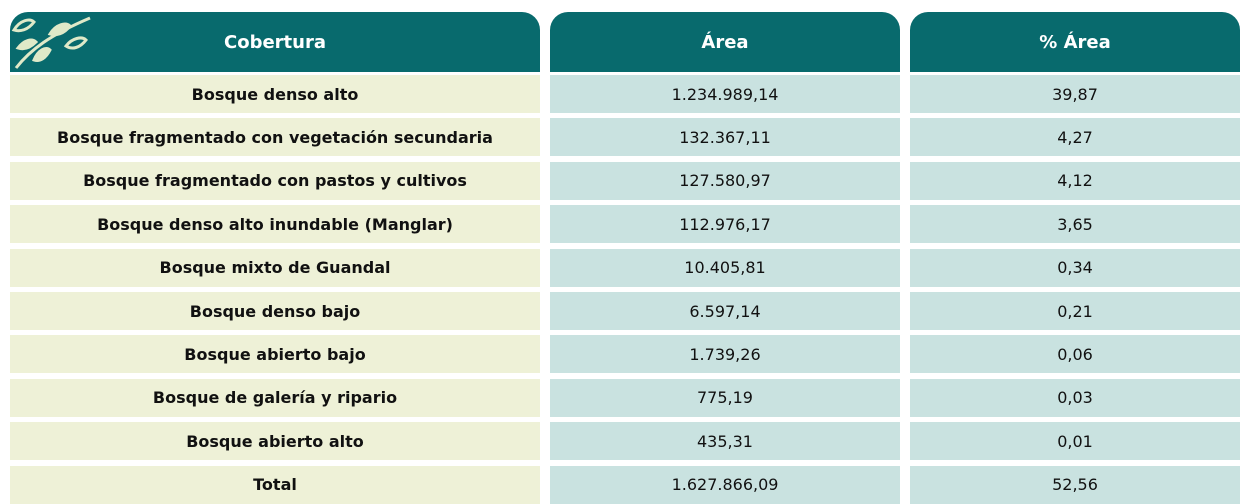 This screenshot has width=1250, height=504. What do you see at coordinates (1075, 224) in the screenshot?
I see `table-cell: 3,65` at bounding box center [1075, 224].